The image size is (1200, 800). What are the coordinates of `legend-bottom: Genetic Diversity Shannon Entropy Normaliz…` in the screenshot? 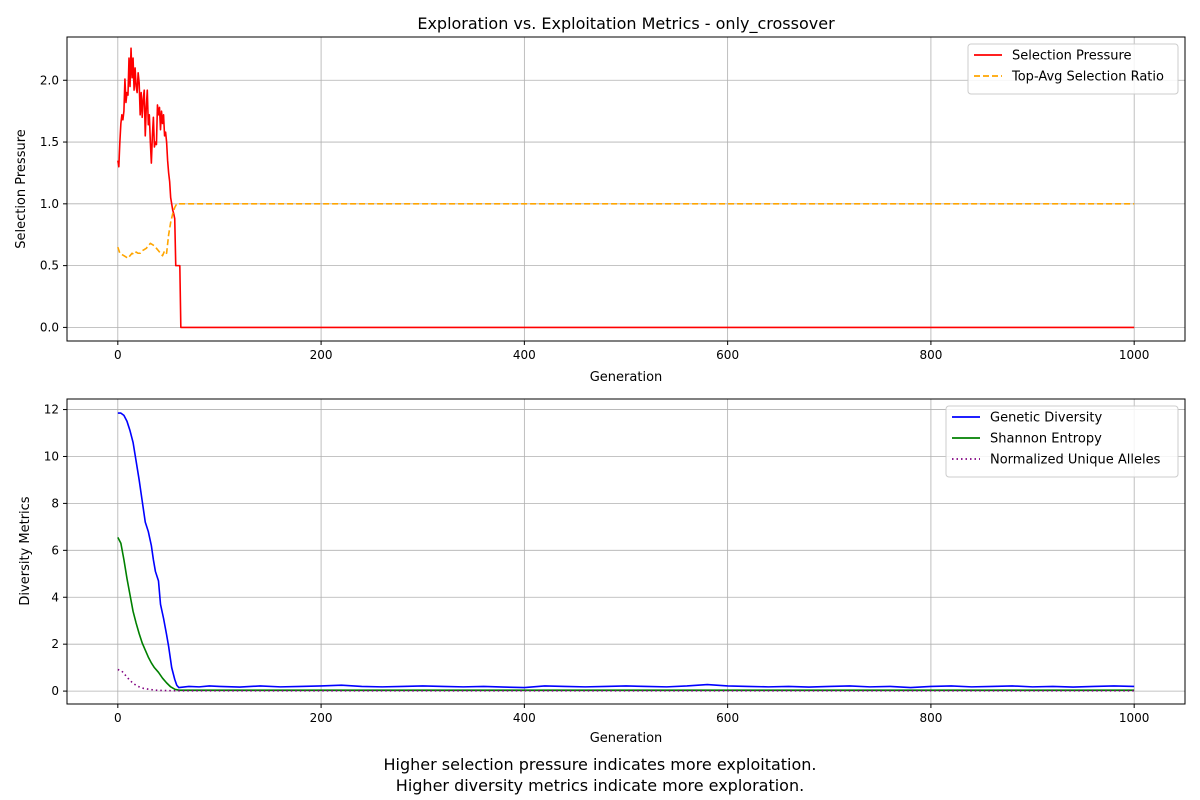 It's located at (1062, 441).